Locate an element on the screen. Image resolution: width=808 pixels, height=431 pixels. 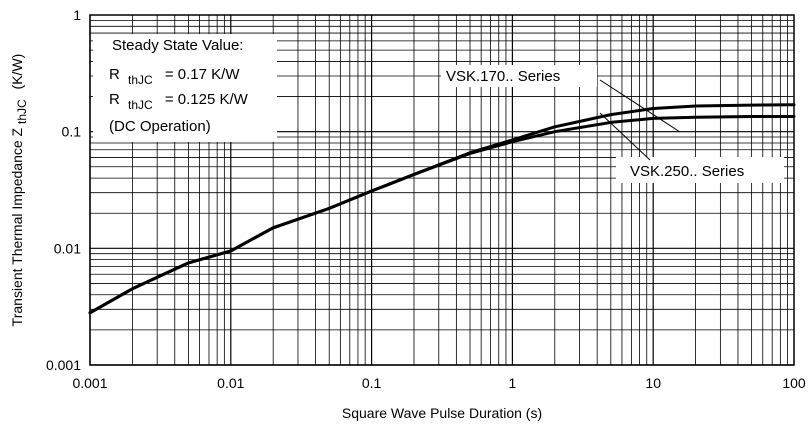
y-axis-label: Transient Thermal Impedance Z thJC (K/W) is located at coordinates (19, 190).